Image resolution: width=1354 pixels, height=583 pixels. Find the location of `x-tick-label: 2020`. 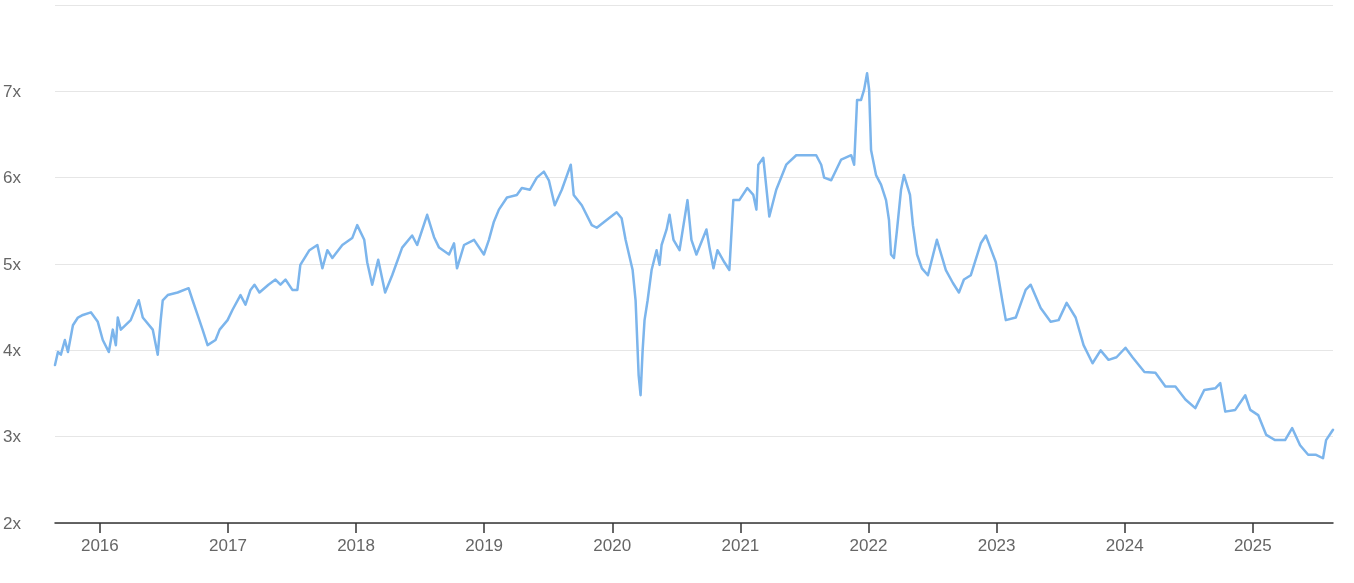

x-tick-label: 2020 is located at coordinates (612, 545).